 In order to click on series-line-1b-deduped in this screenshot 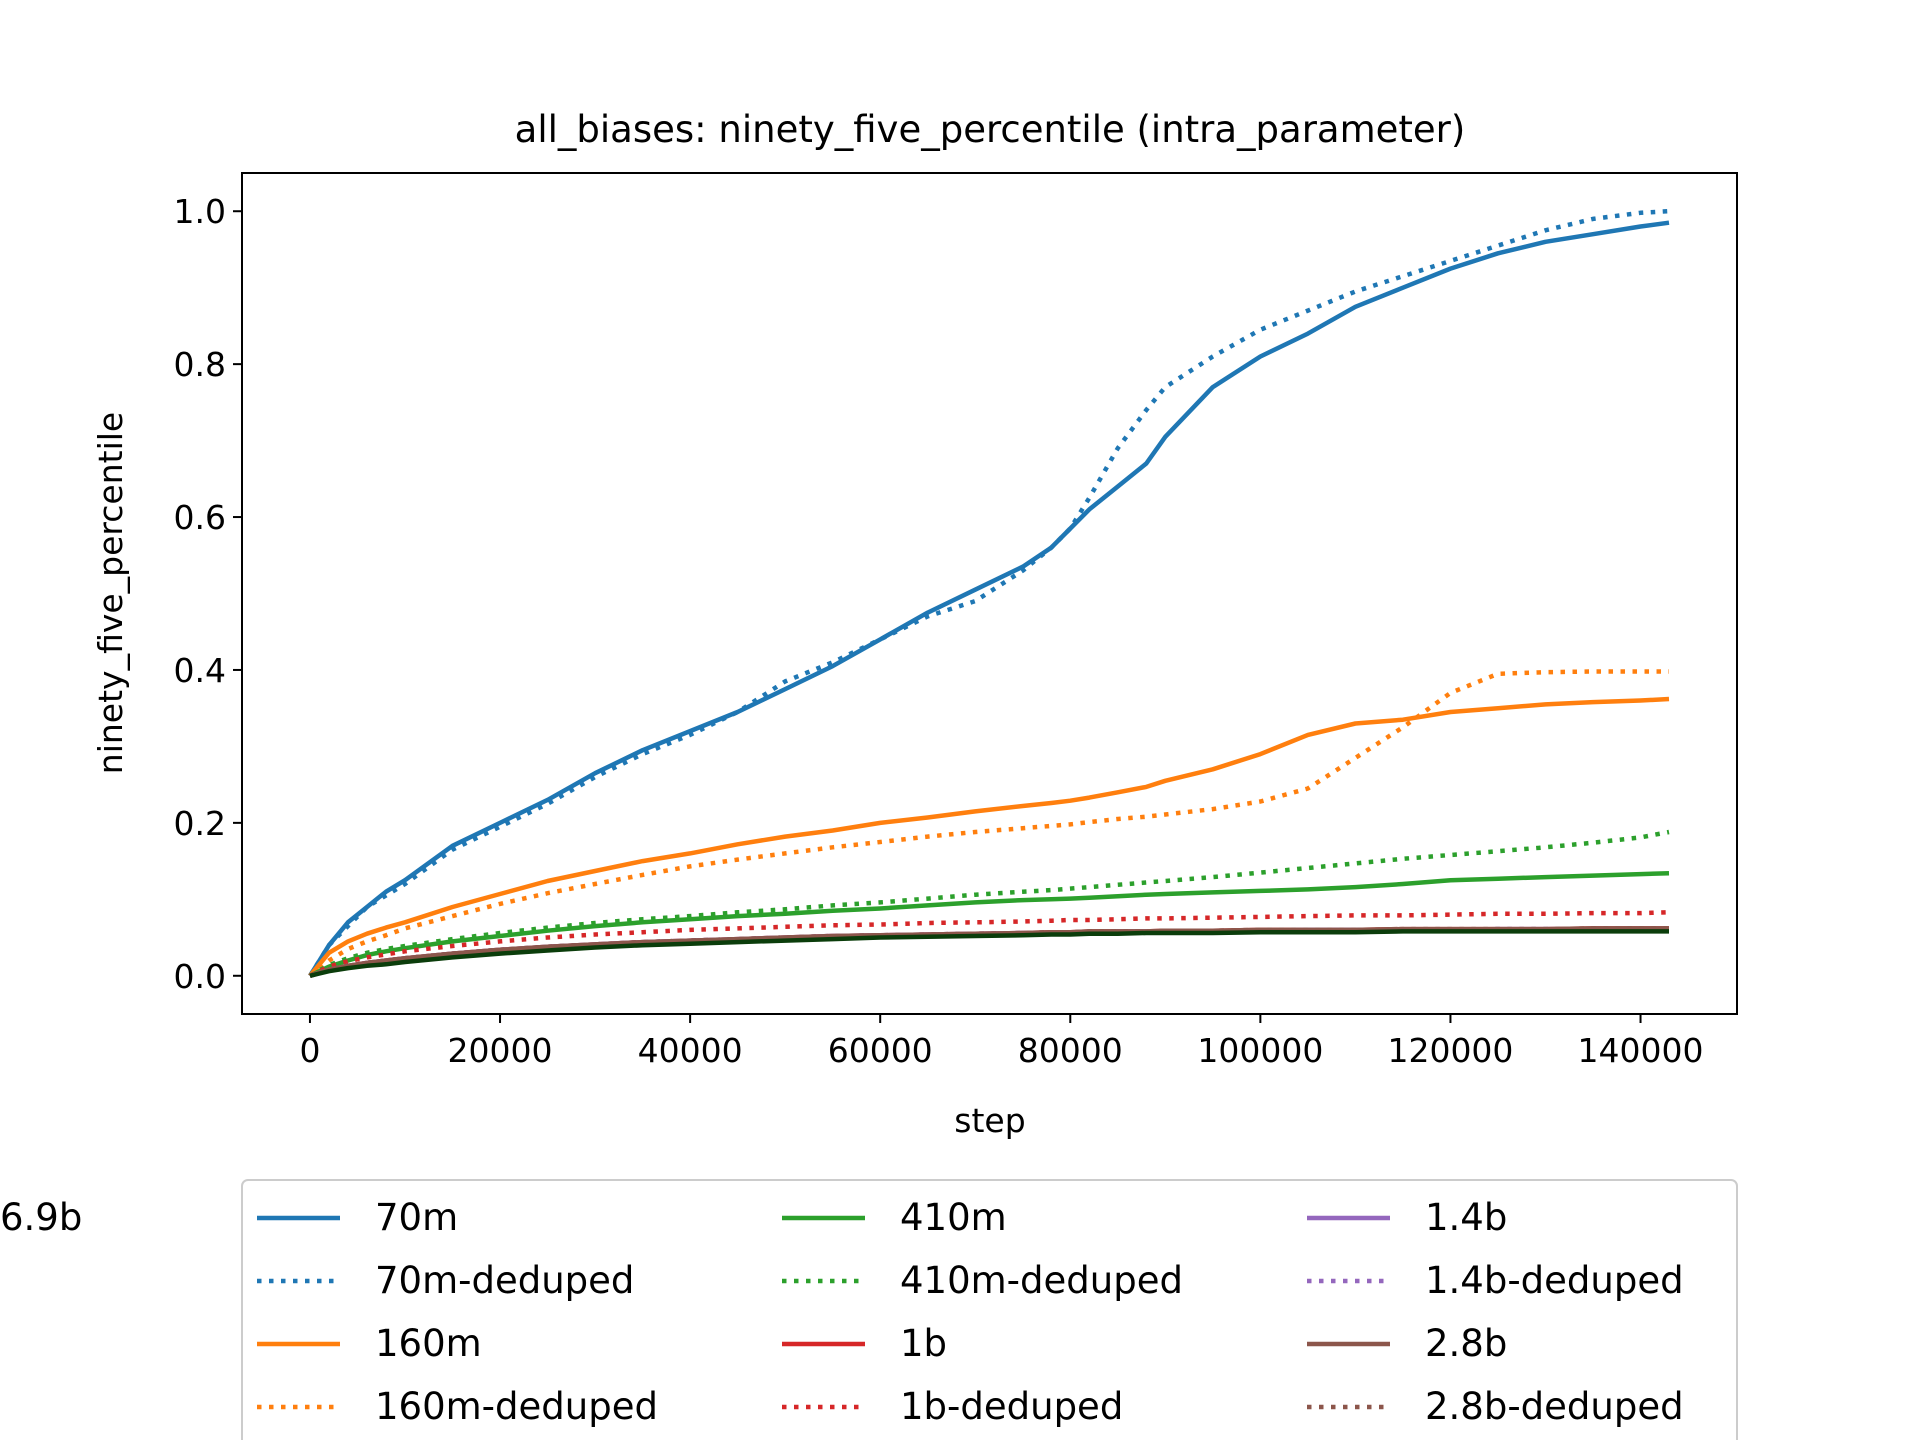, I will do `click(989, 944)`.